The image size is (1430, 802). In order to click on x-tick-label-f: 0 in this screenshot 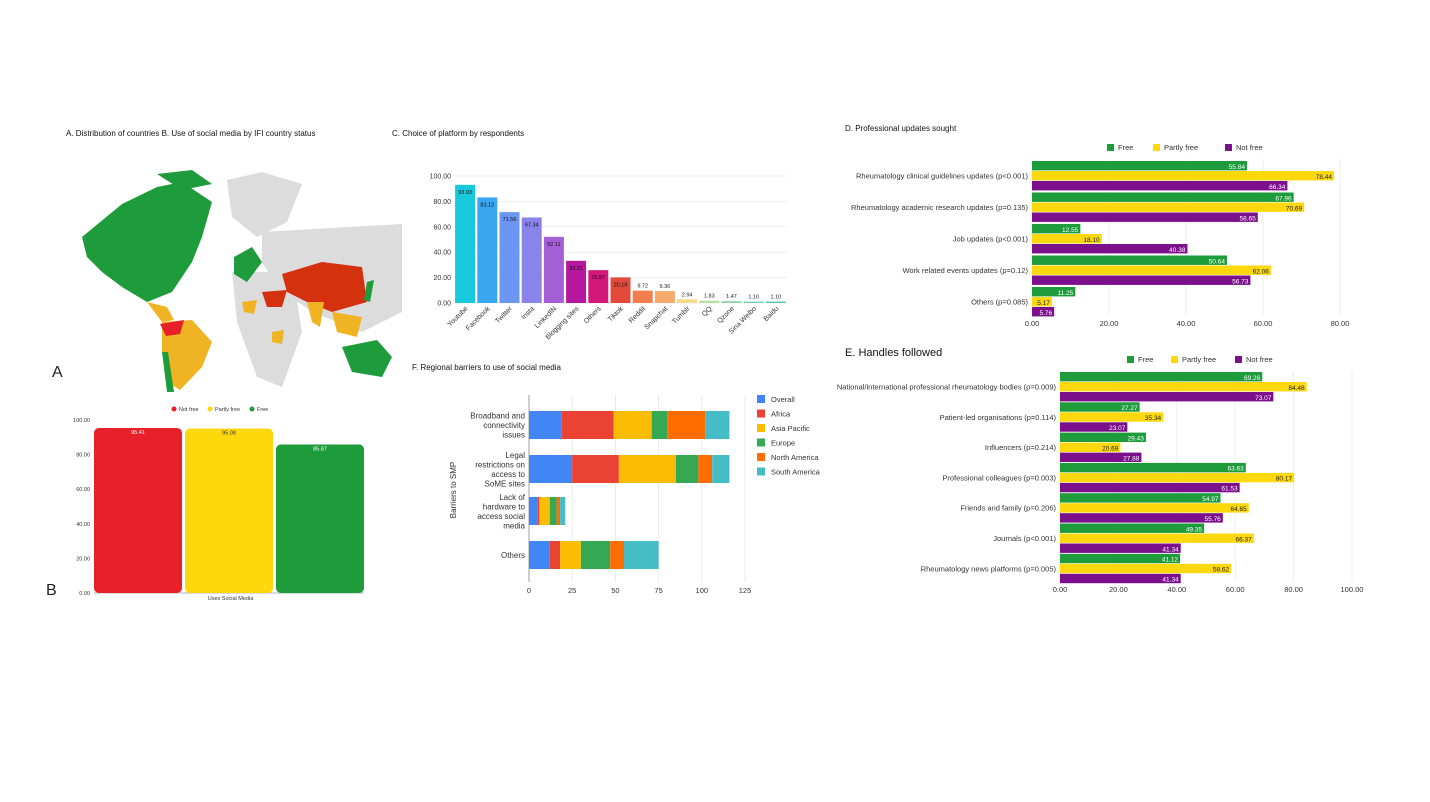, I will do `click(529, 590)`.